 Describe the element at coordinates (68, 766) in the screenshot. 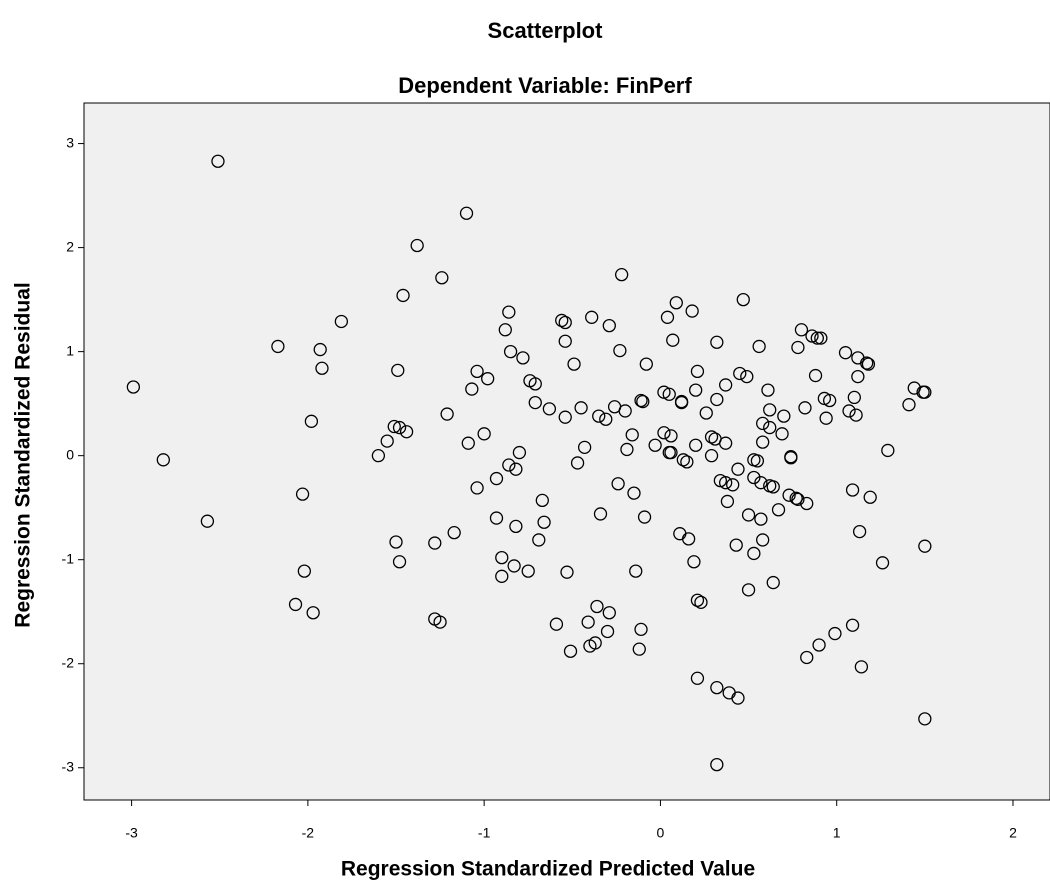

I see `y-tick-label: -3` at that location.